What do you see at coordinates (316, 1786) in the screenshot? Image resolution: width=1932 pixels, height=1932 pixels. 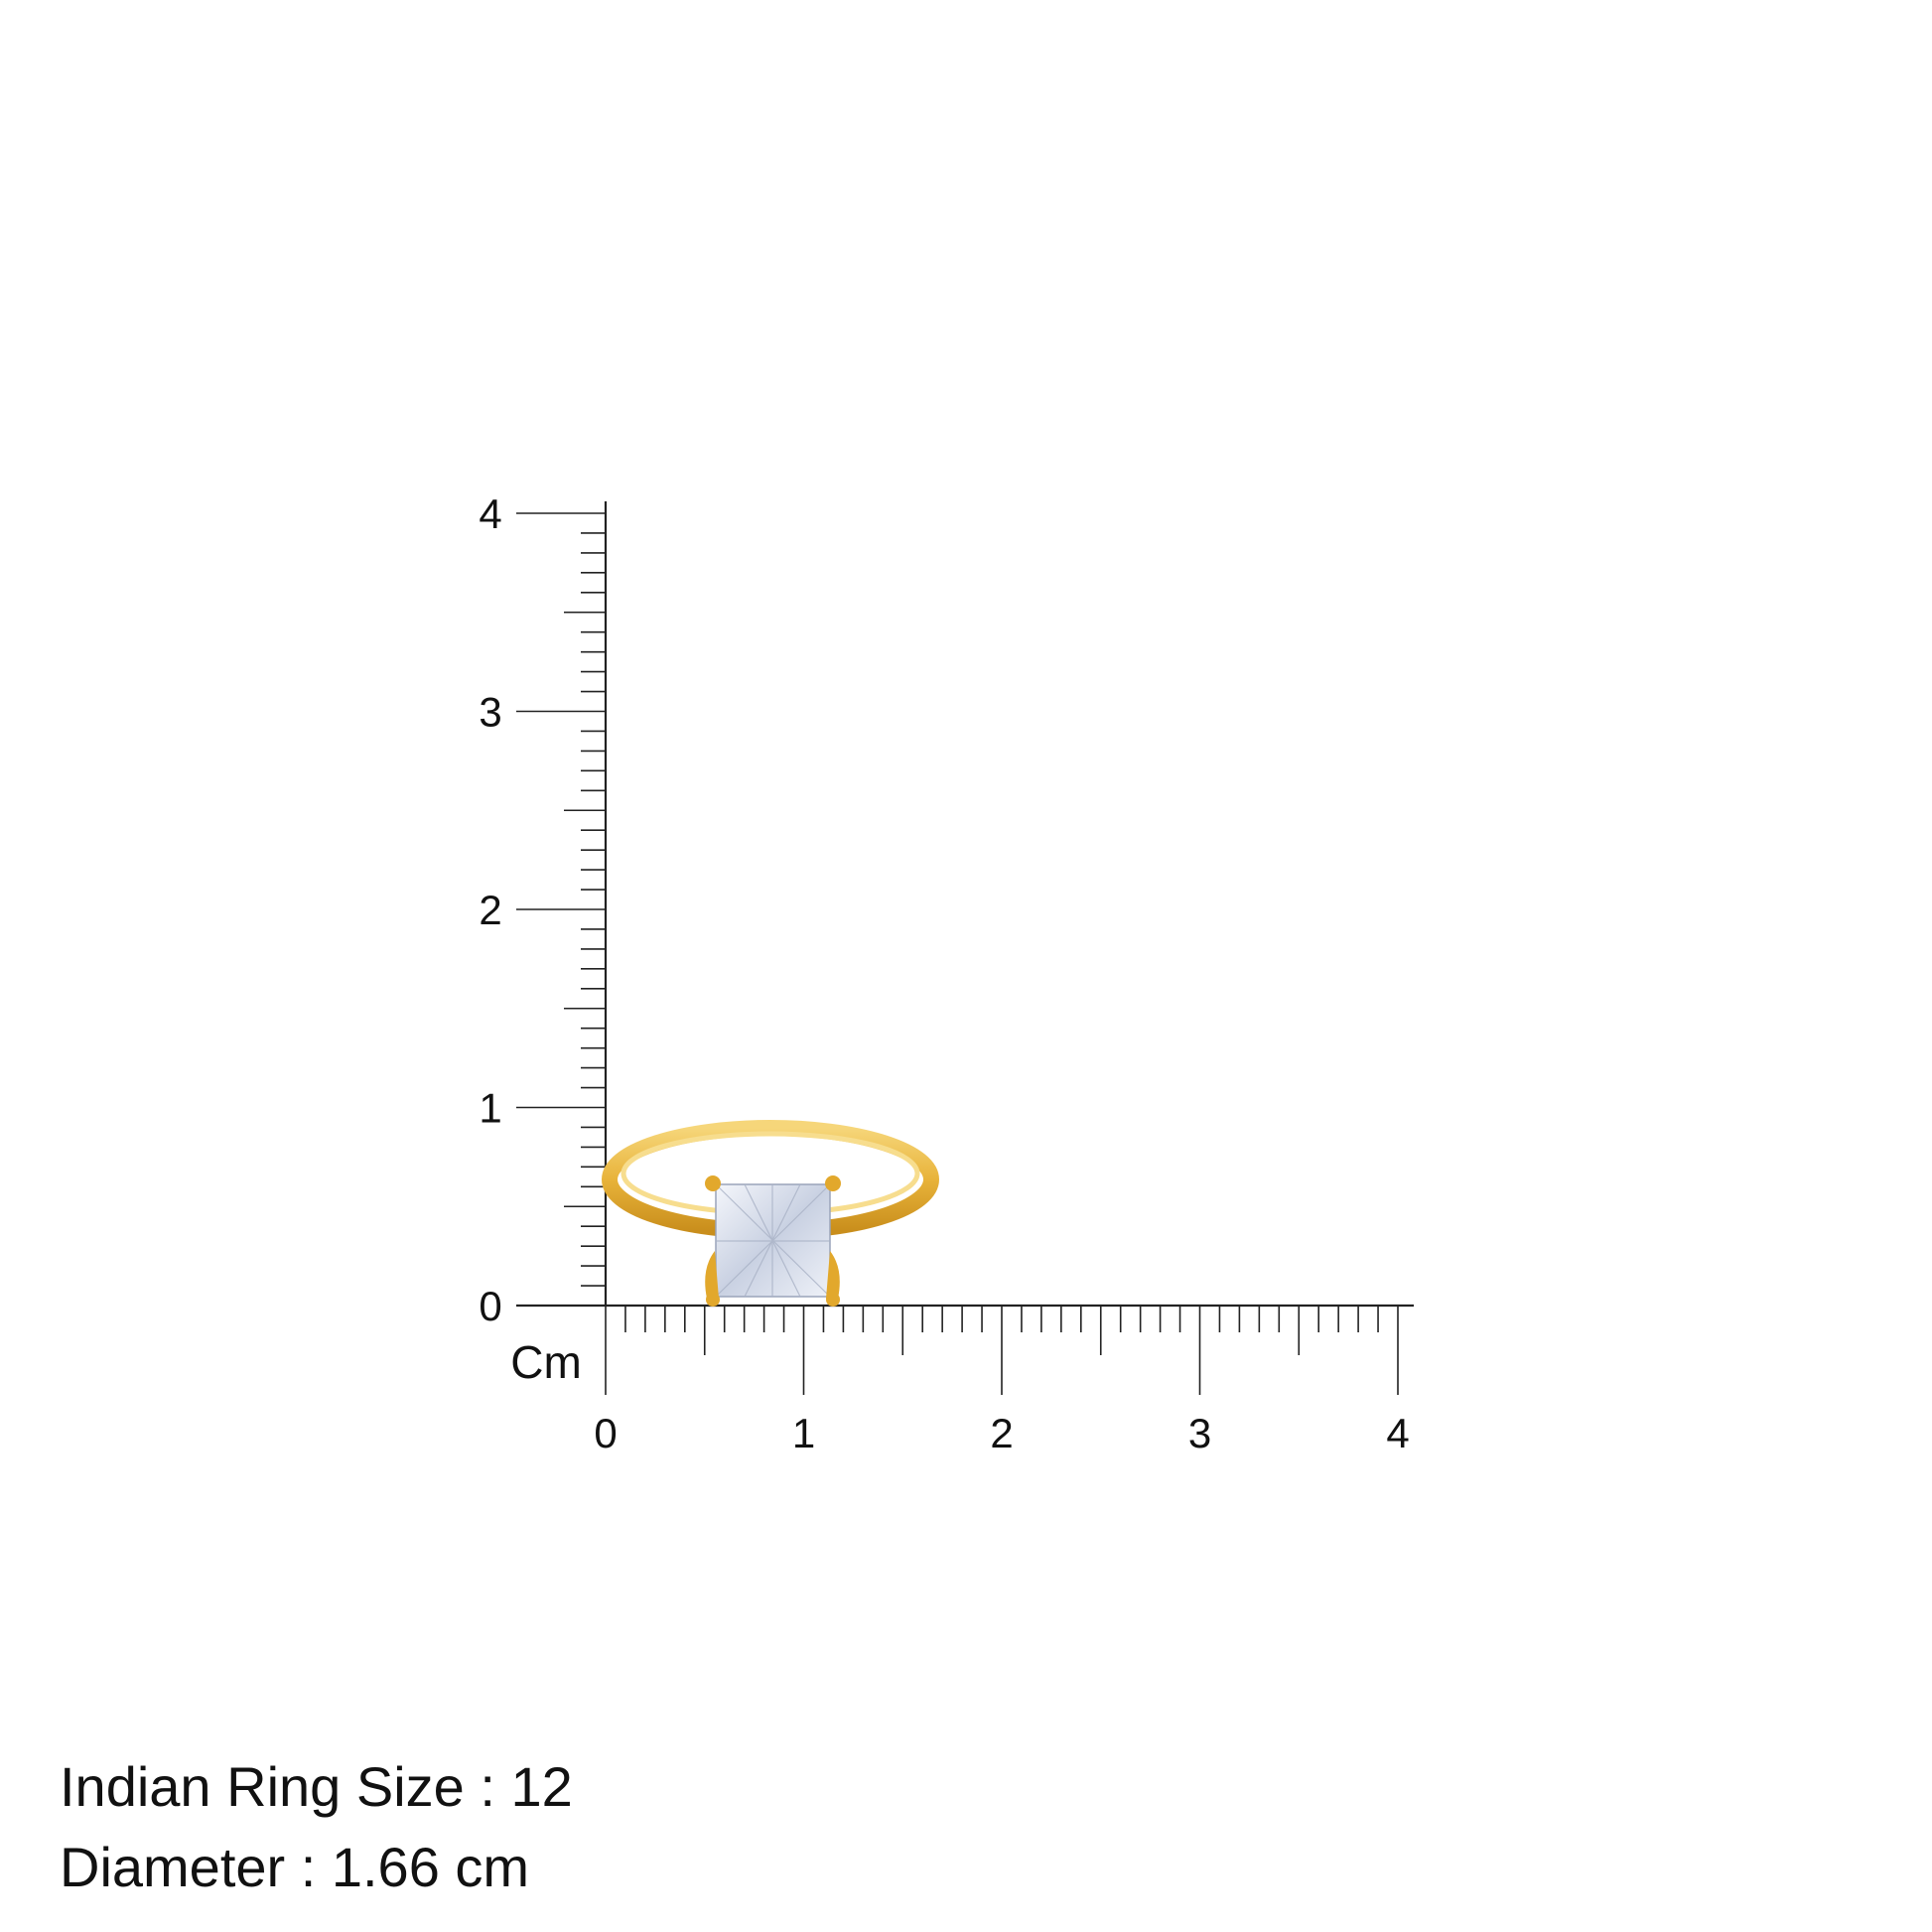 I see `ring-size-text: Indian Ring Size : 12` at bounding box center [316, 1786].